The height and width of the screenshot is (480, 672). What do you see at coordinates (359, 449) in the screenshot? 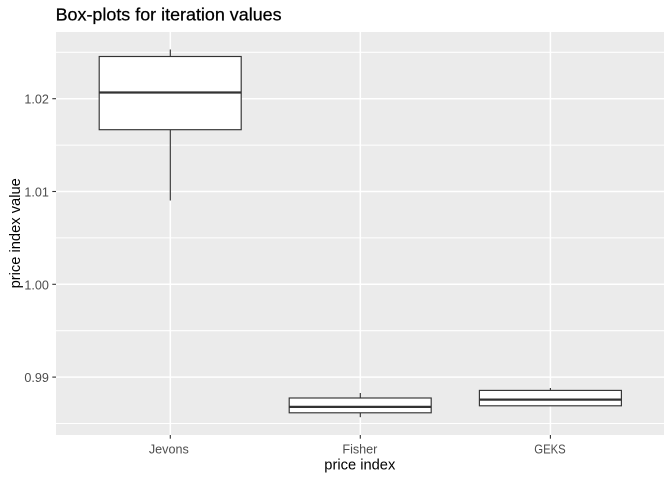
I see `svg-text: Fisher` at bounding box center [359, 449].